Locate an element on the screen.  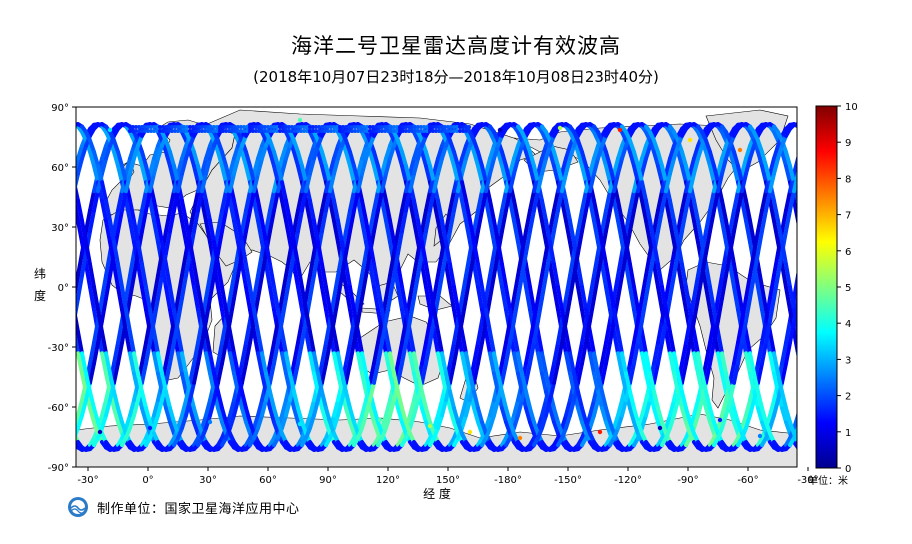
lon-tick-label: -30° is located at coordinates (807, 480).